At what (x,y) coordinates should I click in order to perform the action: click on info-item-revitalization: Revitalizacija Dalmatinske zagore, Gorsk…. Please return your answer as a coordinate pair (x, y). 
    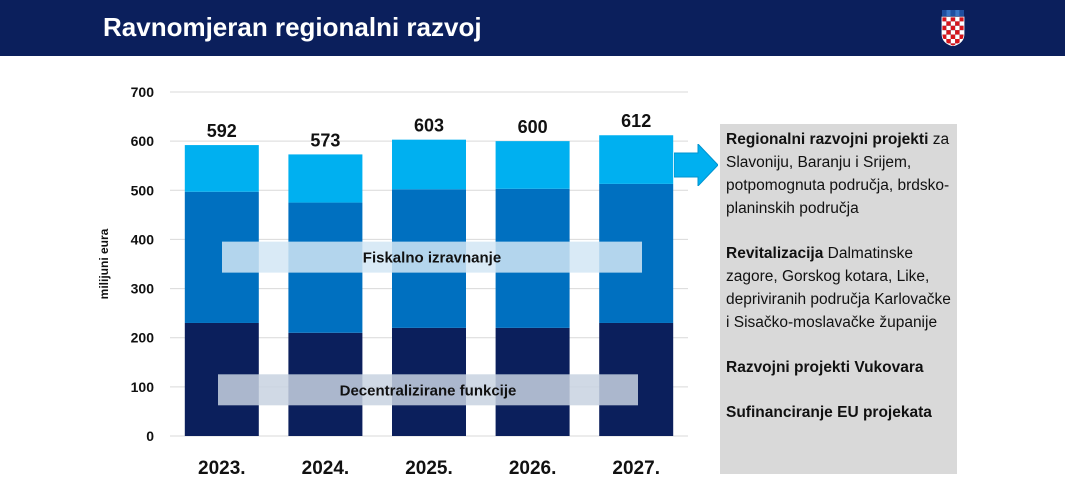
    Looking at the image, I should click on (838, 288).